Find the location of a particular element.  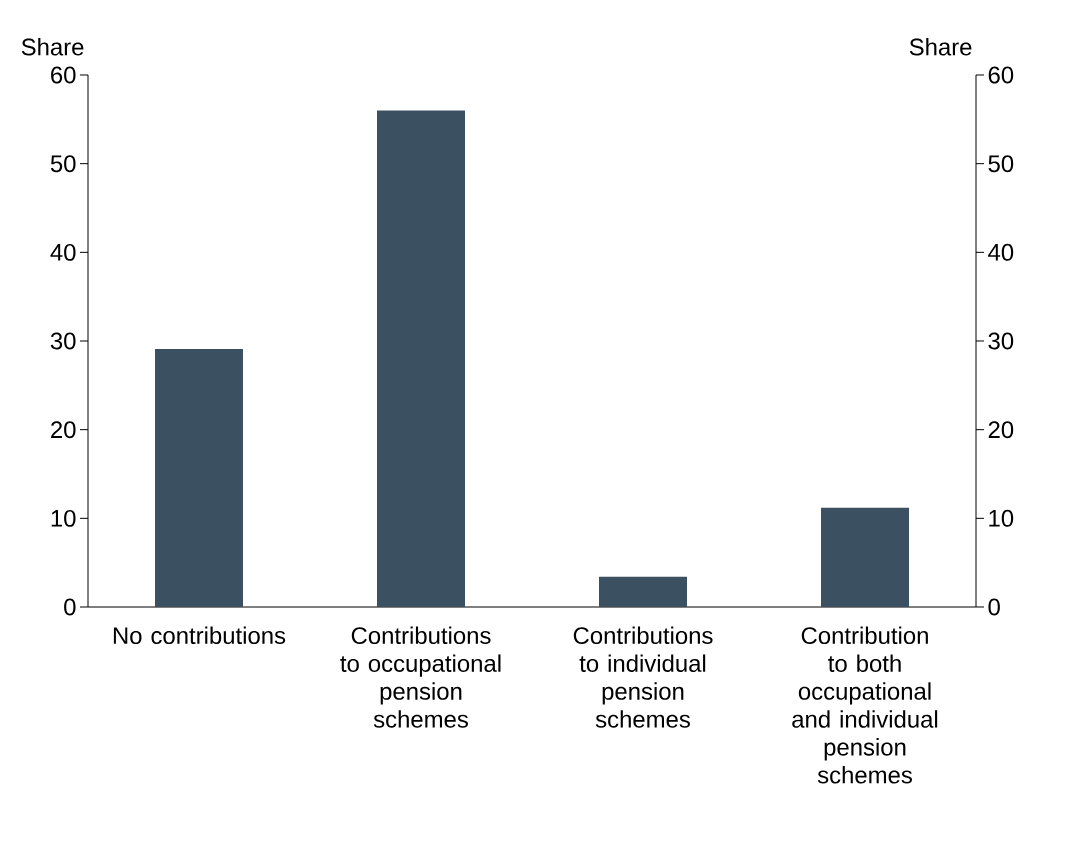

y-tick-label: 50 is located at coordinates (63, 164).